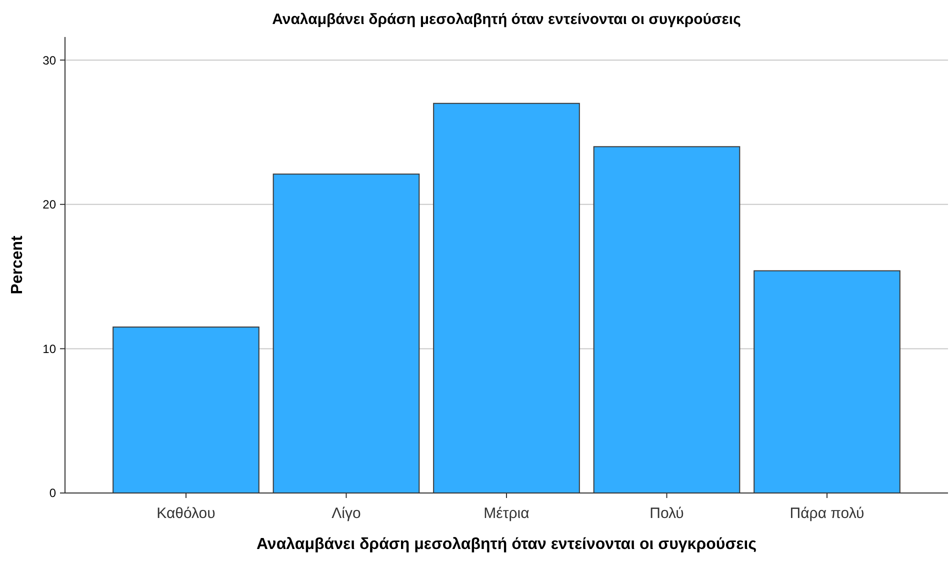  Describe the element at coordinates (17, 264) in the screenshot. I see `y-axis-title: Percent` at that location.